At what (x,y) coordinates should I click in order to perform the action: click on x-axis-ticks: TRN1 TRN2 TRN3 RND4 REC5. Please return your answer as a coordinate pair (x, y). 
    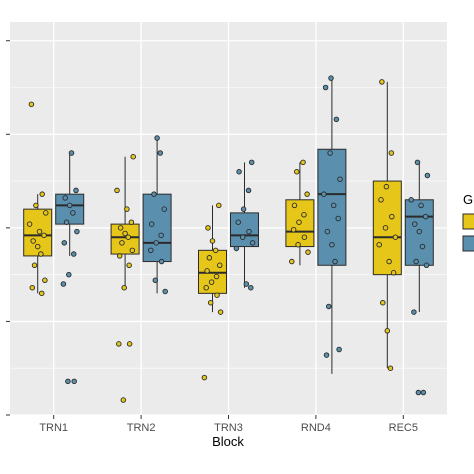
    Looking at the image, I should click on (228, 424).